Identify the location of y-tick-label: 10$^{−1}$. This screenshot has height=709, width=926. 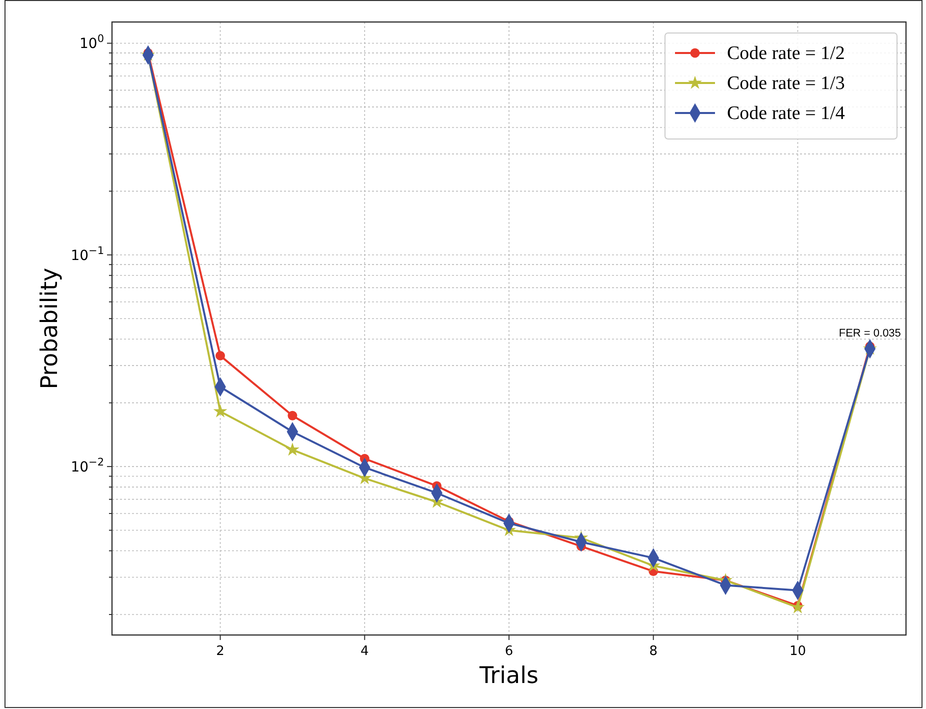
(87, 254).